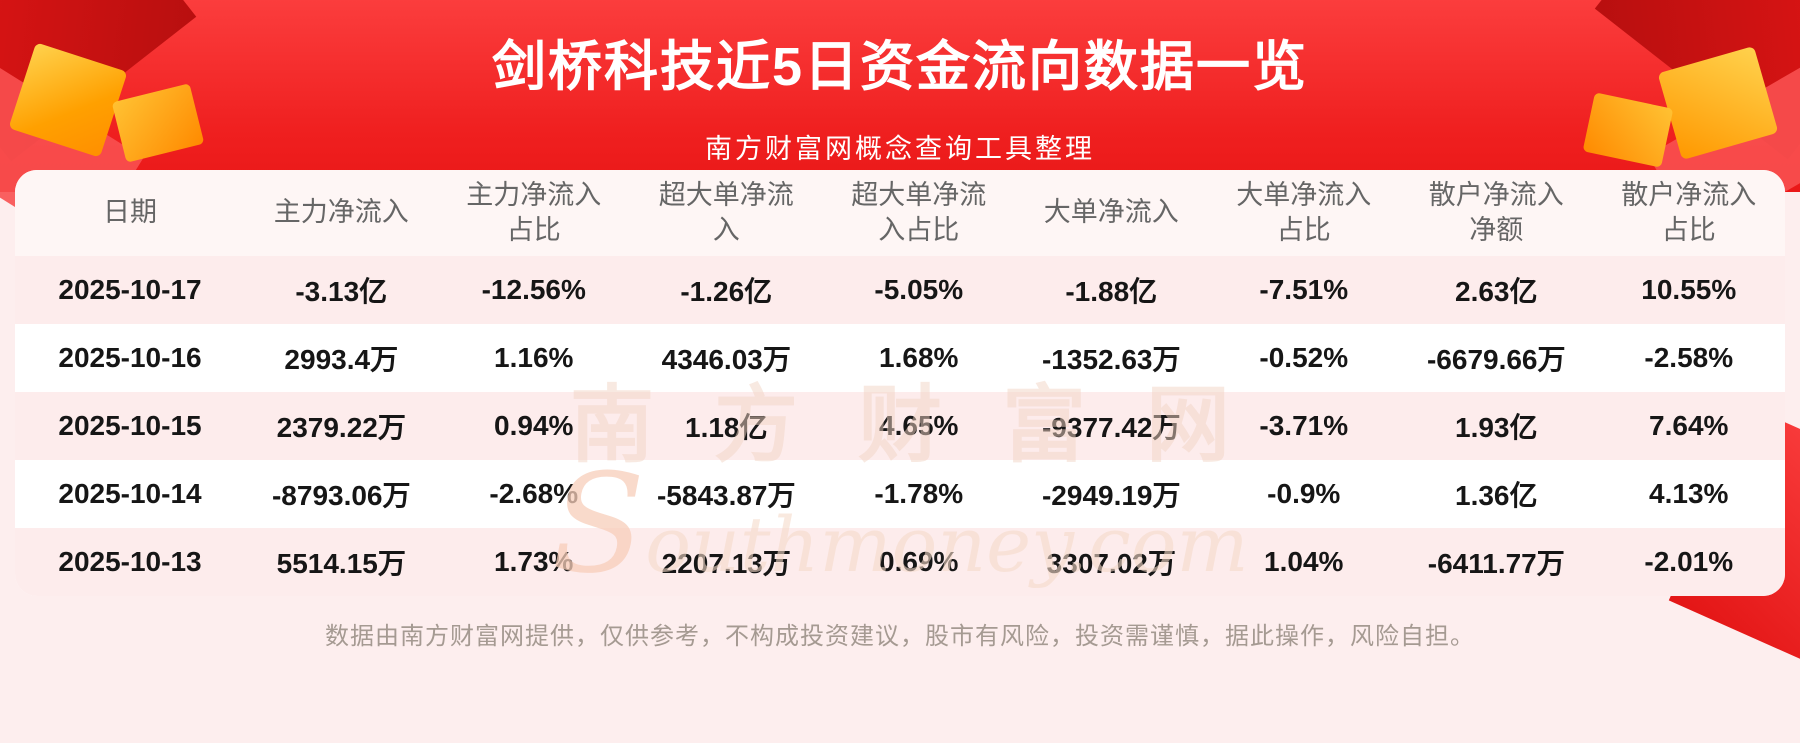 Image resolution: width=1800 pixels, height=743 pixels. Describe the element at coordinates (1689, 561) in the screenshot. I see `table-cell: -2.01%` at that location.